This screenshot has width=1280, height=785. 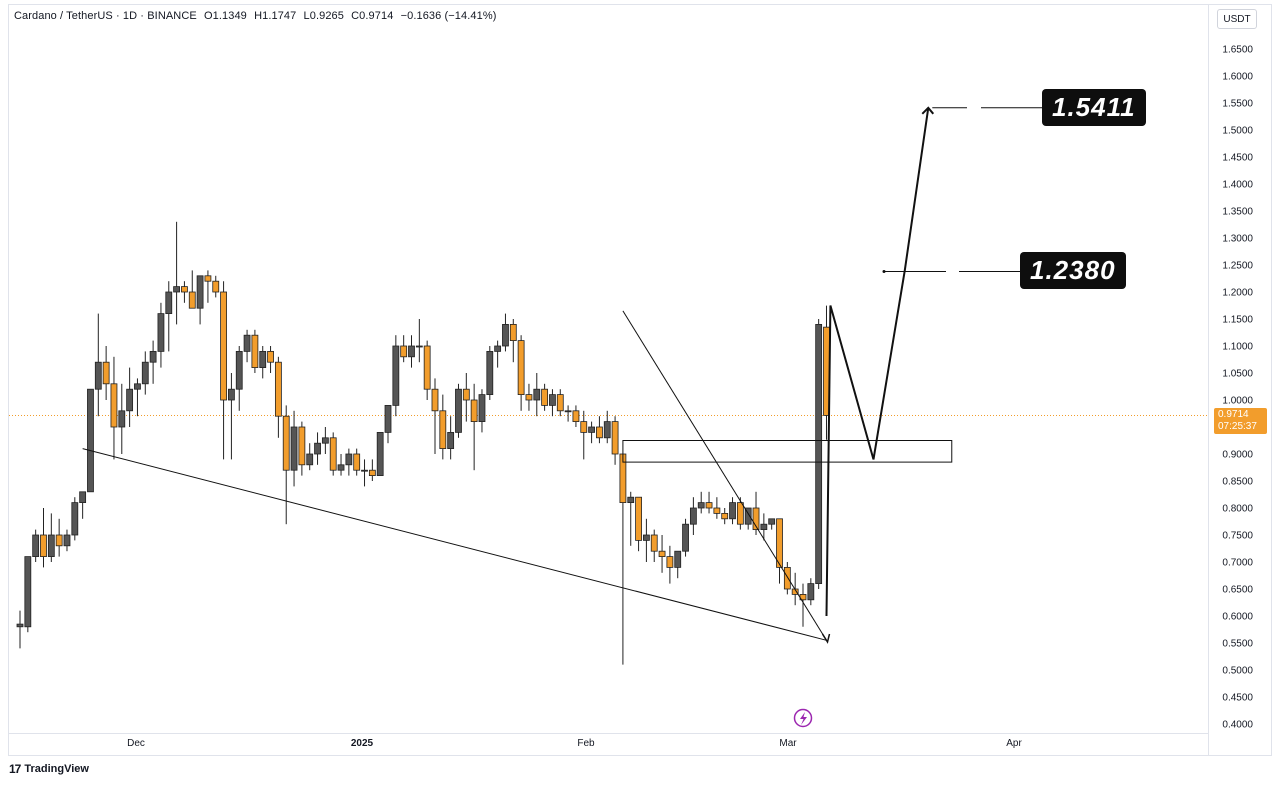 I want to click on y-tick-label: 0.5500, so click(x=1237, y=644).